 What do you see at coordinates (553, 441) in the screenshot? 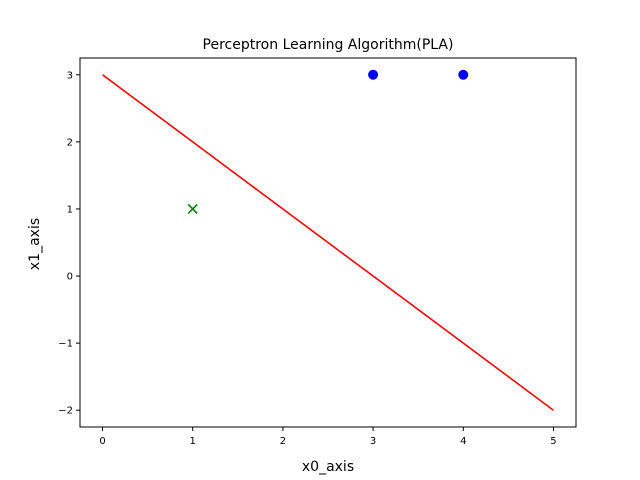
I see `x-tick-label: 5` at bounding box center [553, 441].